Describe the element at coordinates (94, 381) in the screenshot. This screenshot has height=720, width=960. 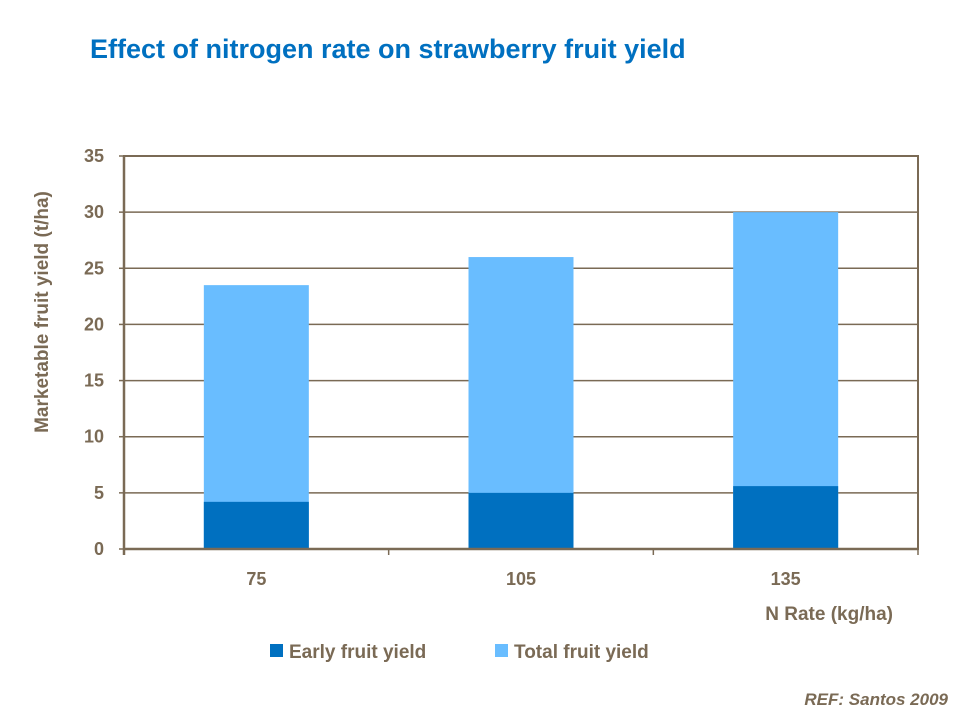
I see `y-tick-label: 15` at that location.